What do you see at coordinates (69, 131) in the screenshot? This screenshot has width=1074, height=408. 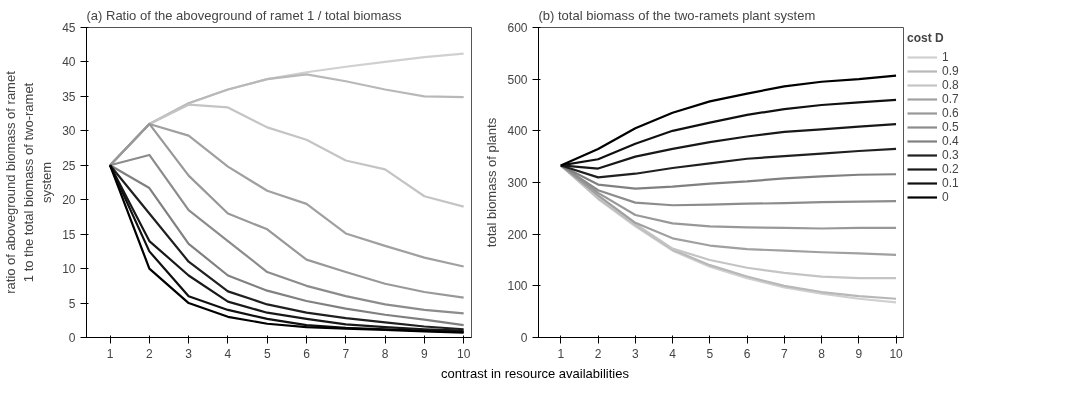 I see `y-tick-label: 30` at bounding box center [69, 131].